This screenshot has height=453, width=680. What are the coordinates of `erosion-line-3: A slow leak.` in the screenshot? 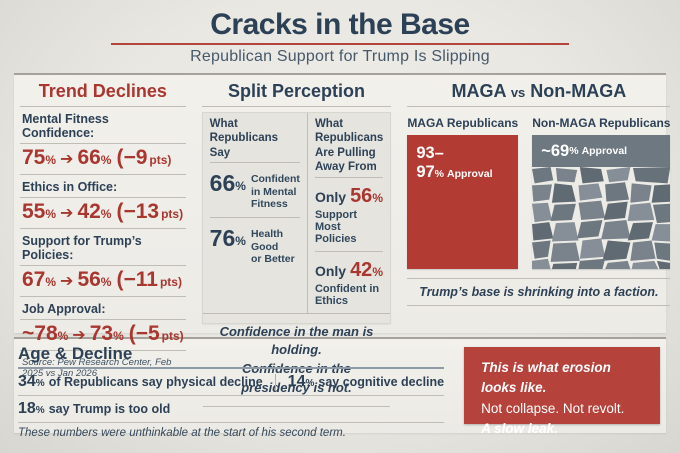 It's located at (519, 428).